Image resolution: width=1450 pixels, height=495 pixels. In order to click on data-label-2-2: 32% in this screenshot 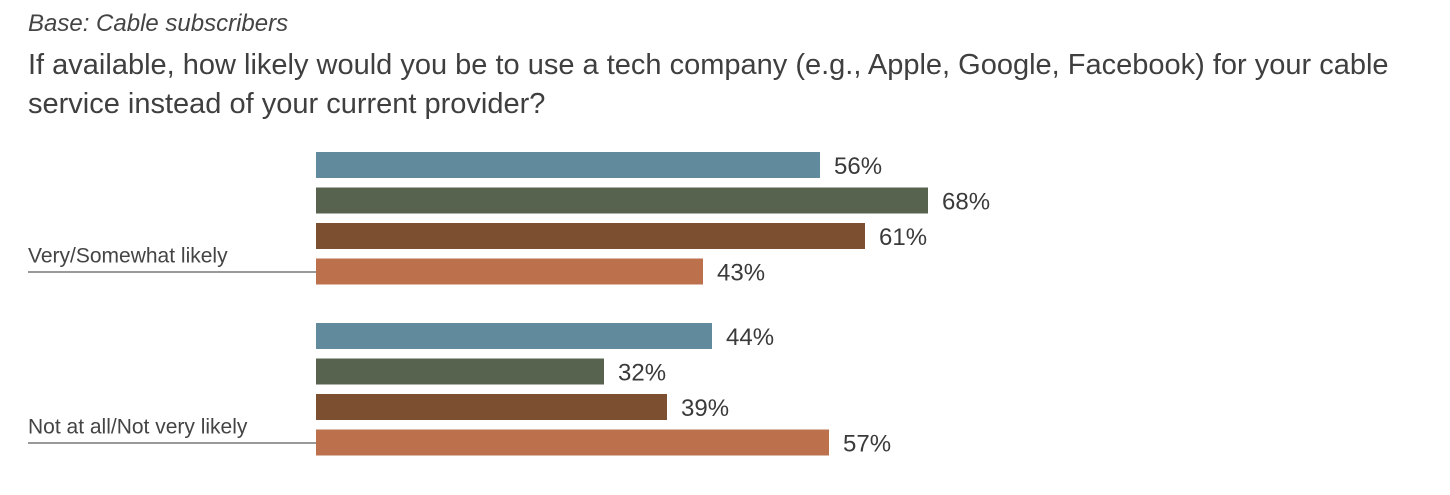, I will do `click(642, 373)`.